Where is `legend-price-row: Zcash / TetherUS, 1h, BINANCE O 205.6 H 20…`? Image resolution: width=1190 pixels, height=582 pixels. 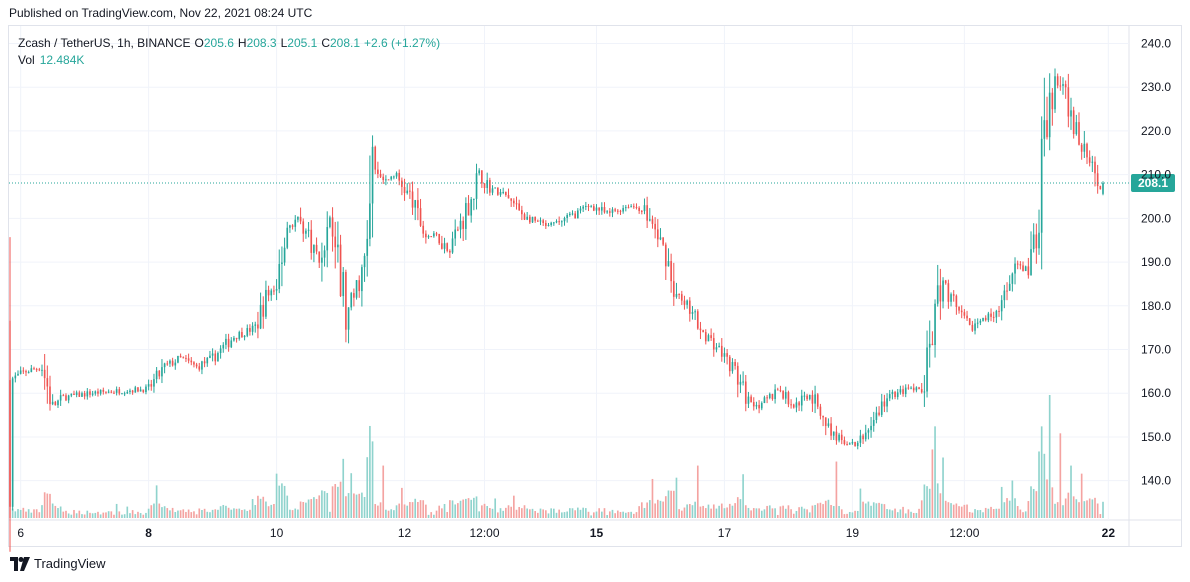 legend-price-row: Zcash / TetherUS, 1h, BINANCE O 205.6 H 20… is located at coordinates (231, 43).